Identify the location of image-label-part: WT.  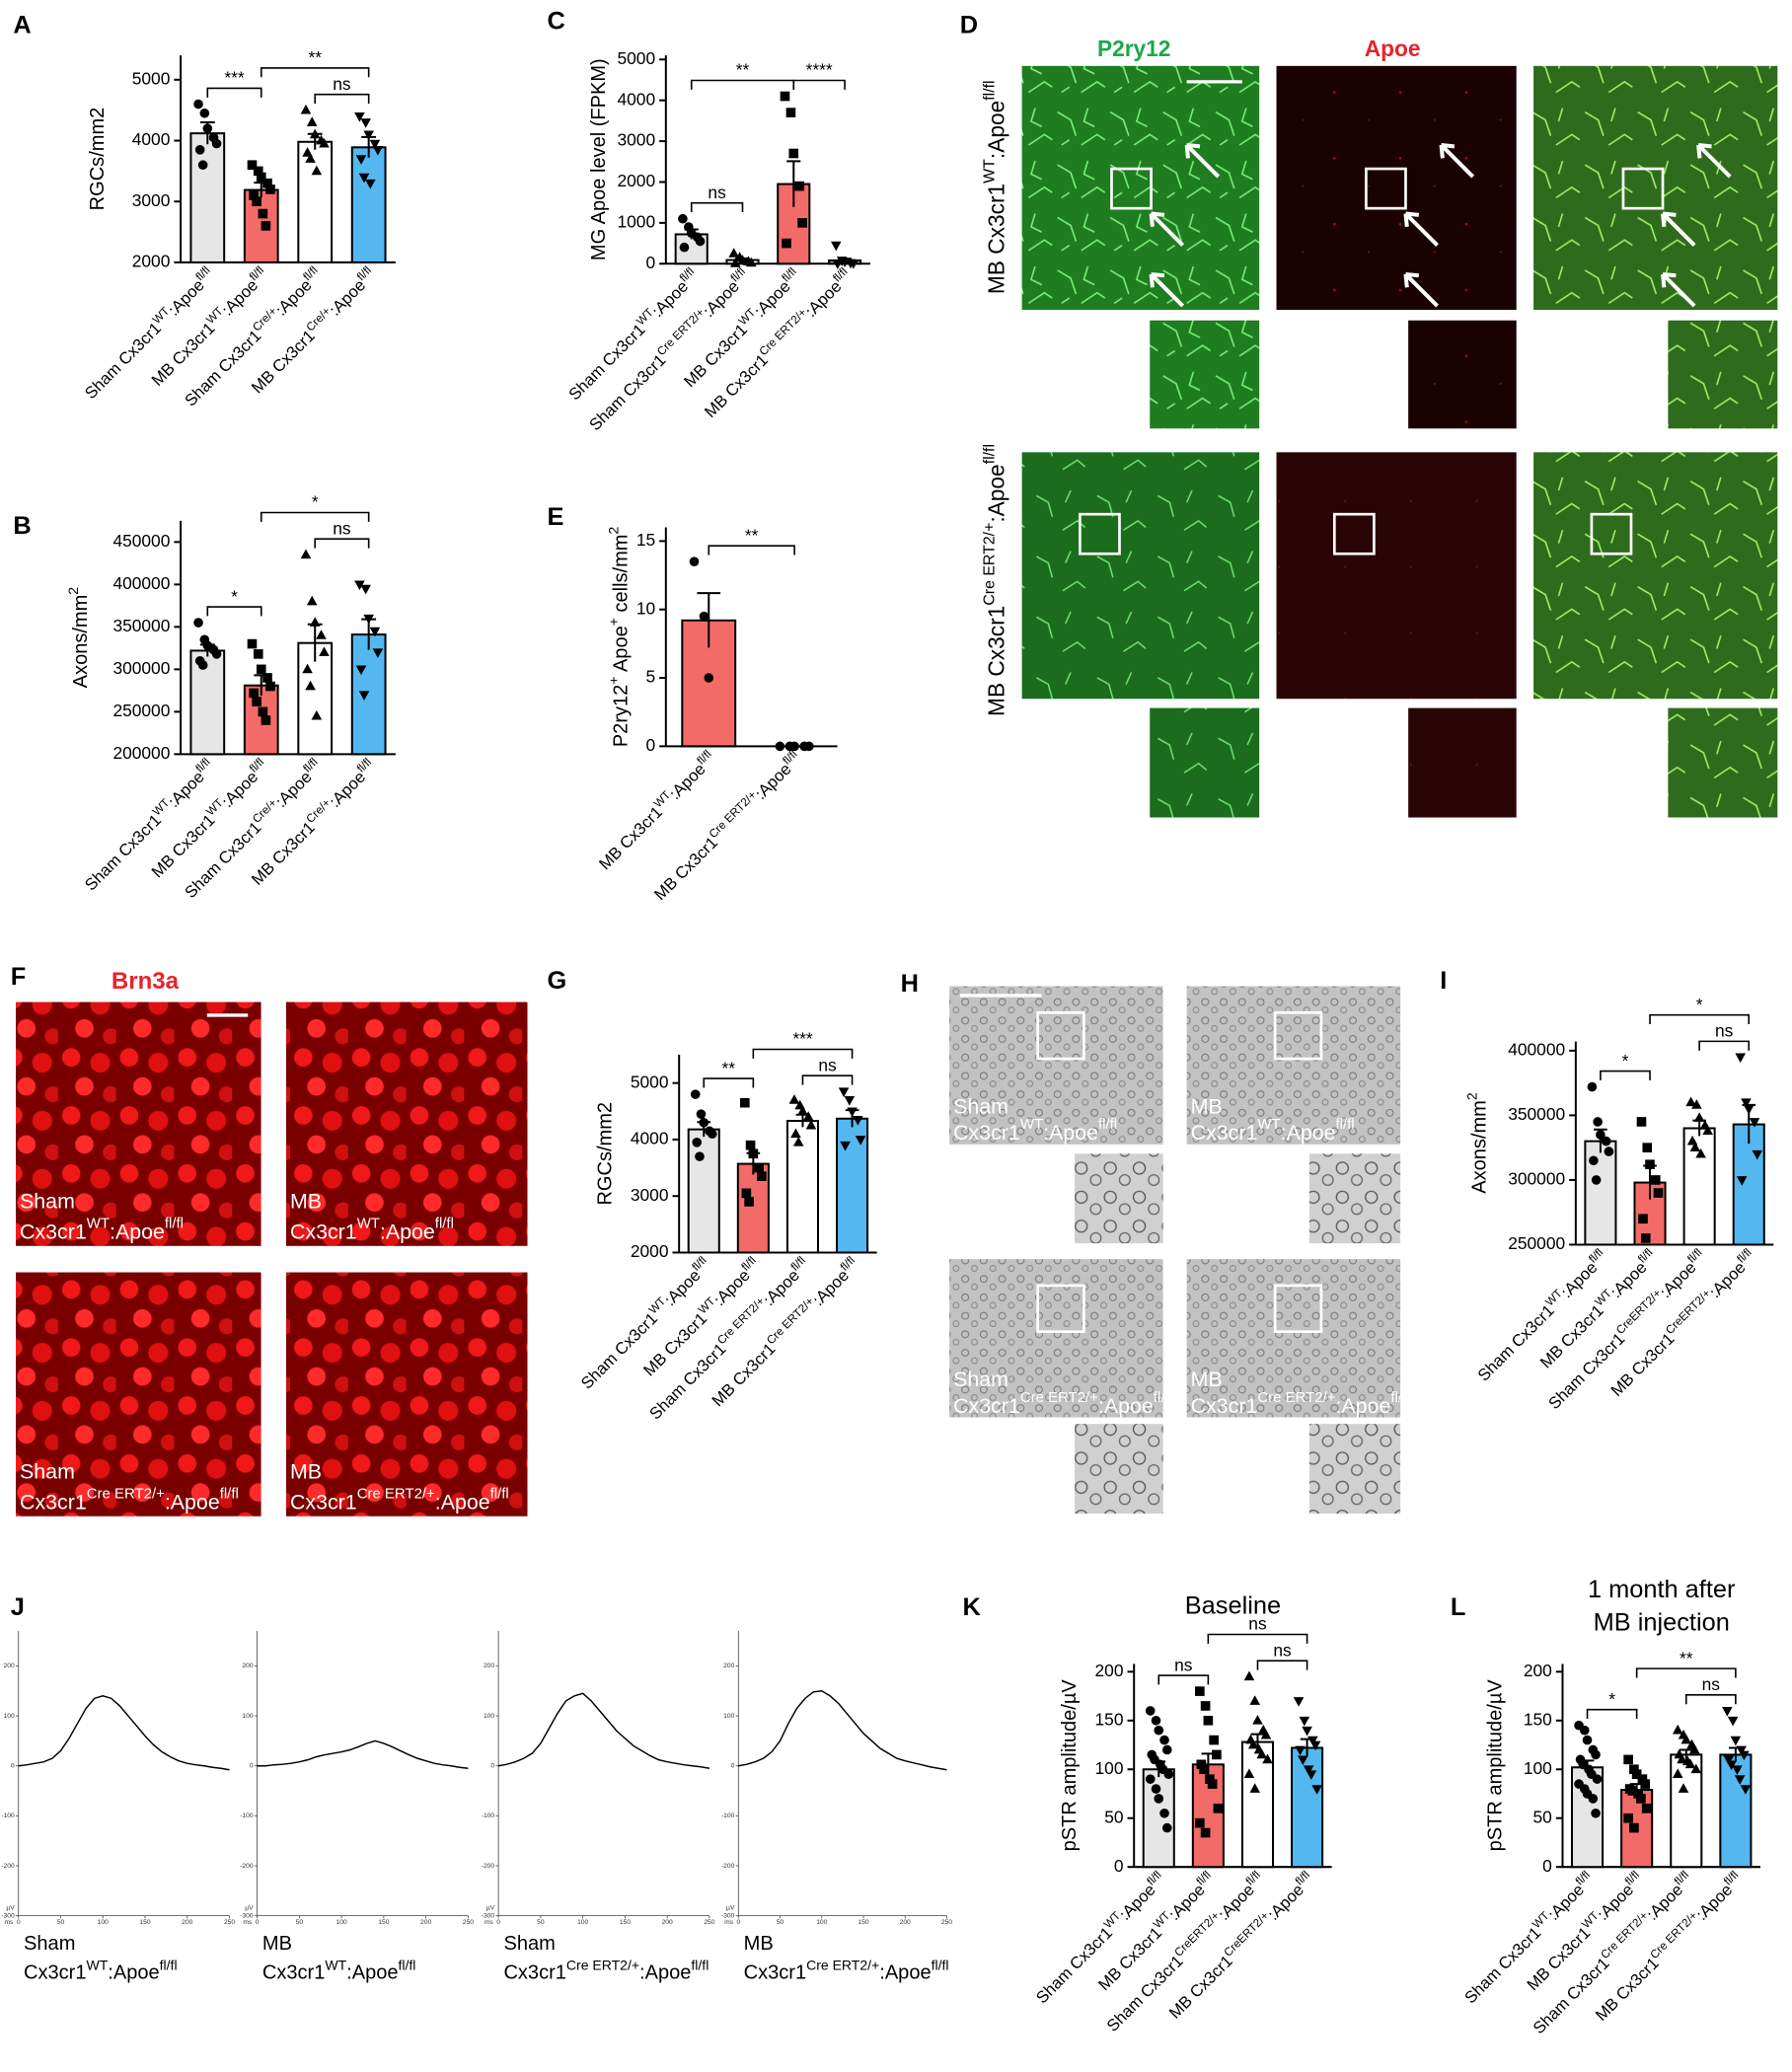
(1031, 1126).